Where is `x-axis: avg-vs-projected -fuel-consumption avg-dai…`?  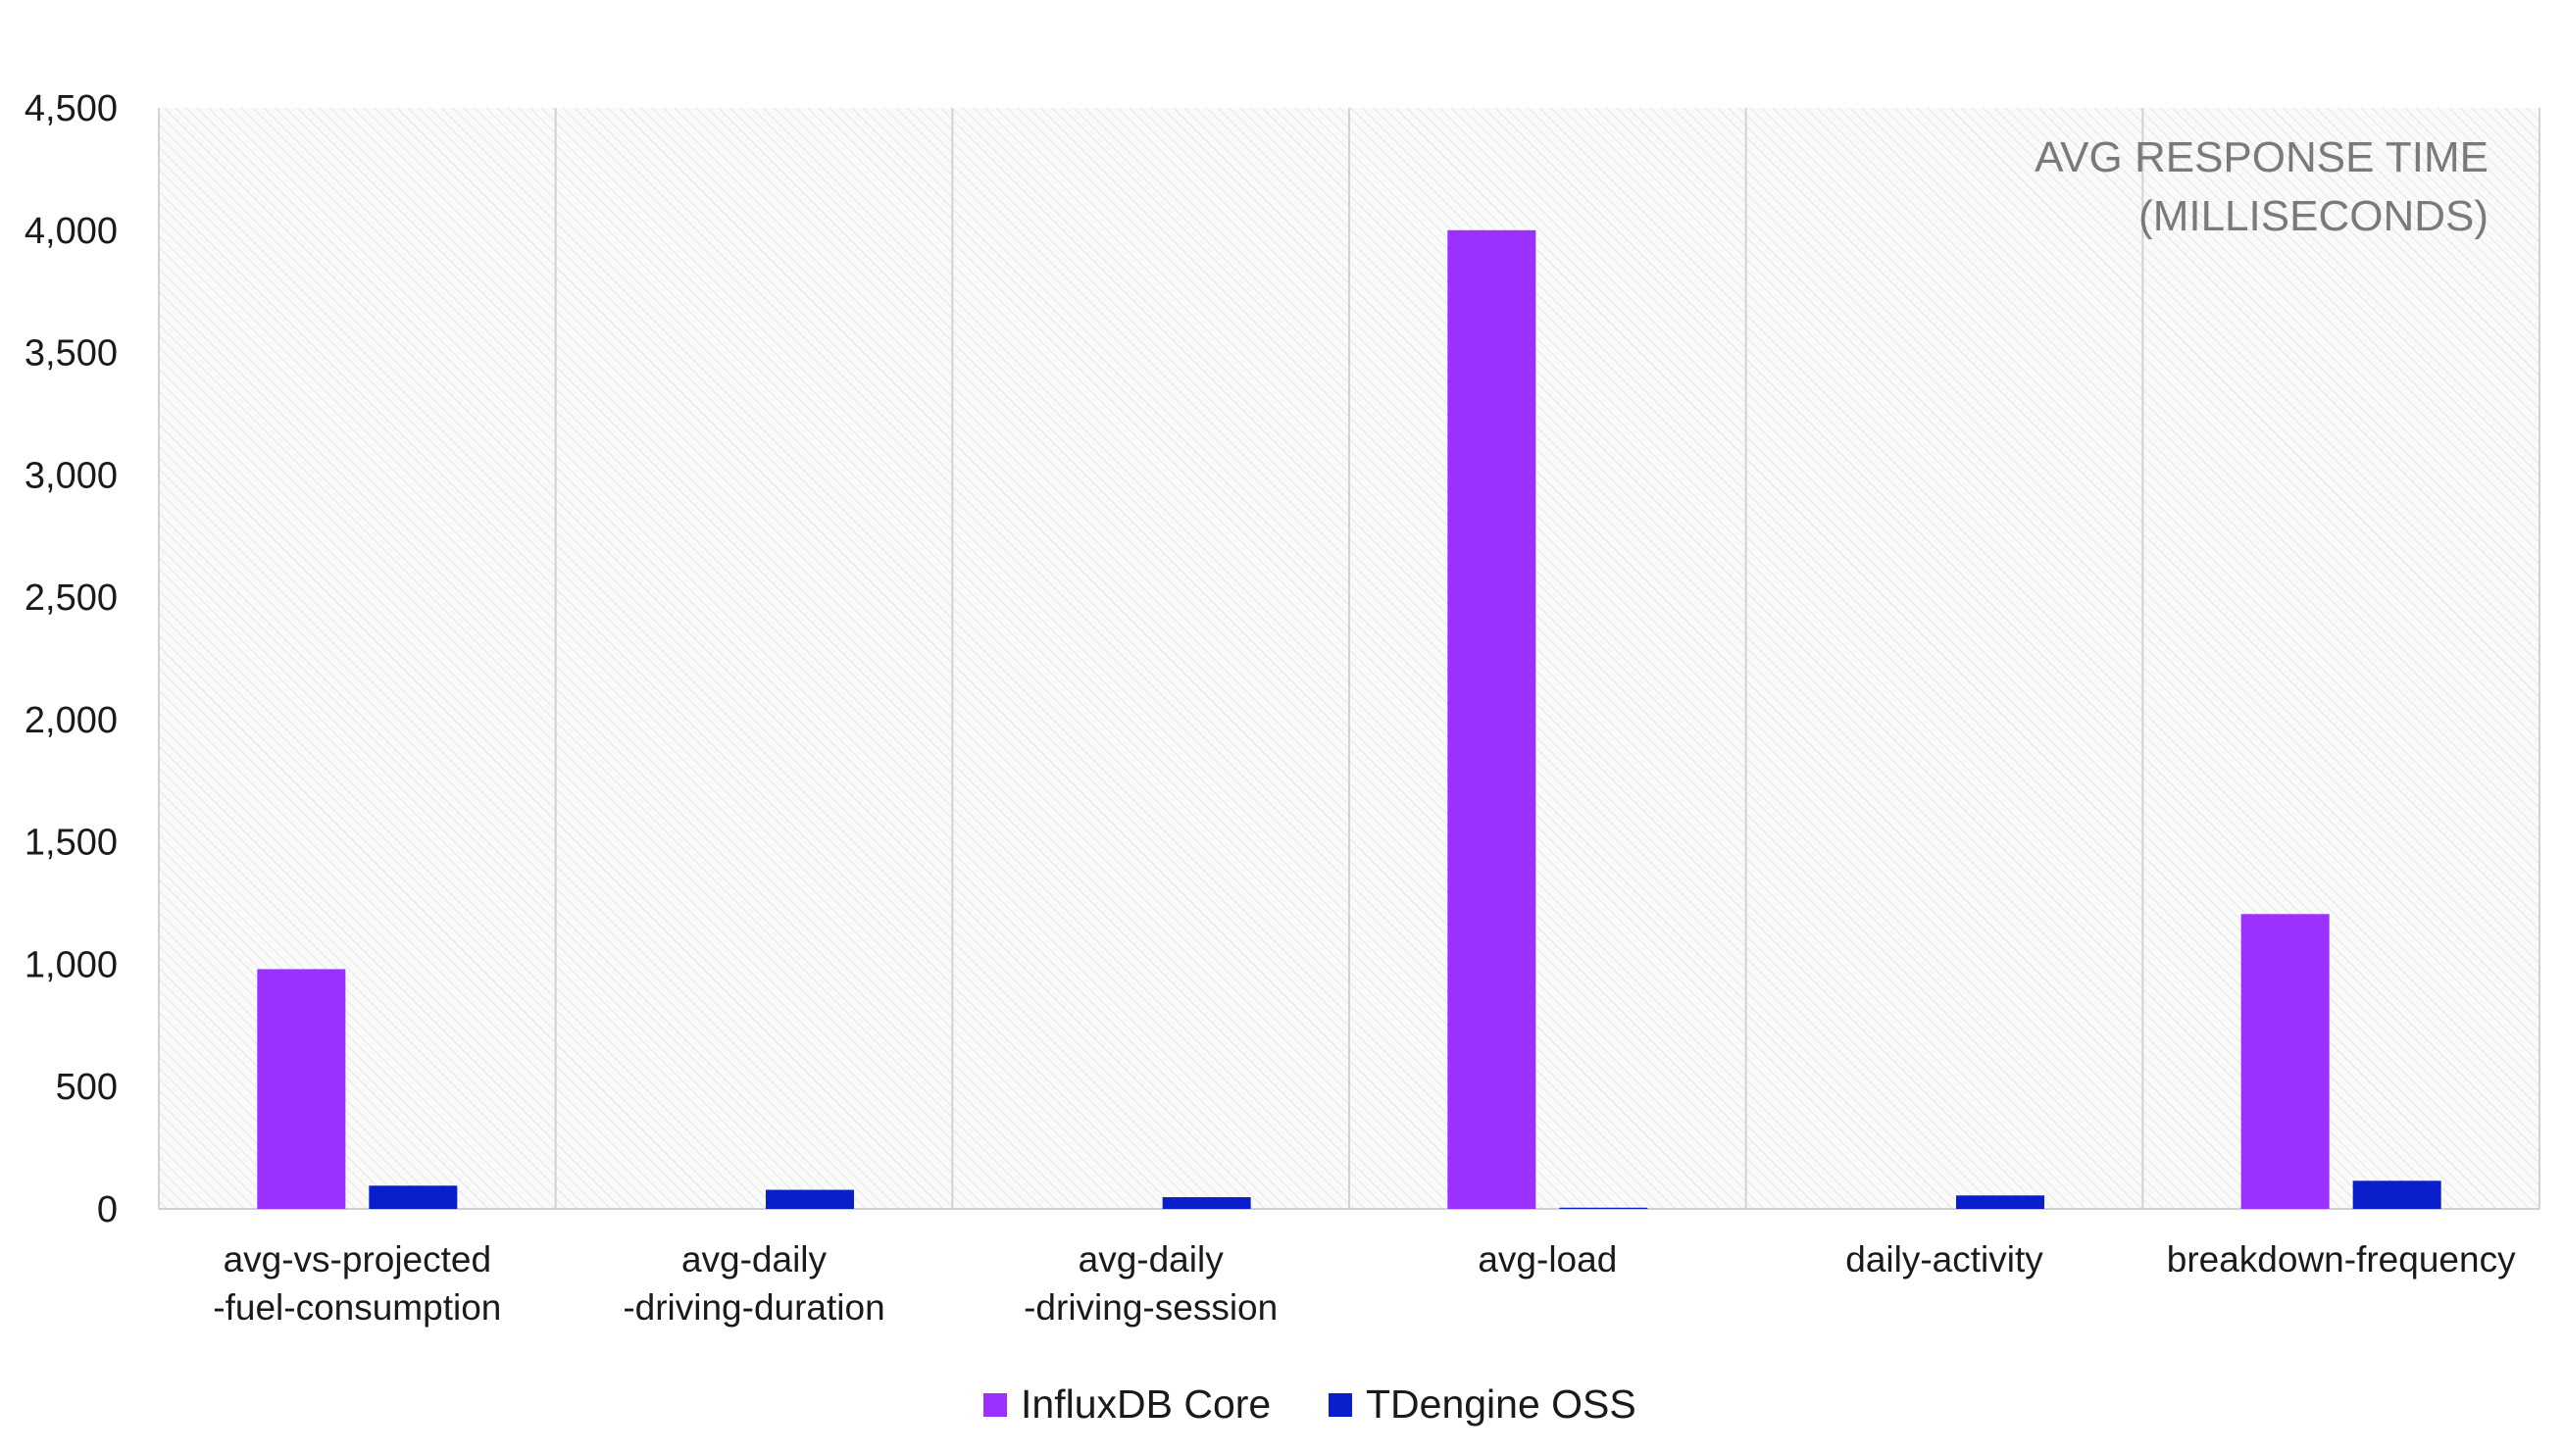 x-axis: avg-vs-projected -fuel-consumption avg-dai… is located at coordinates (1364, 1283).